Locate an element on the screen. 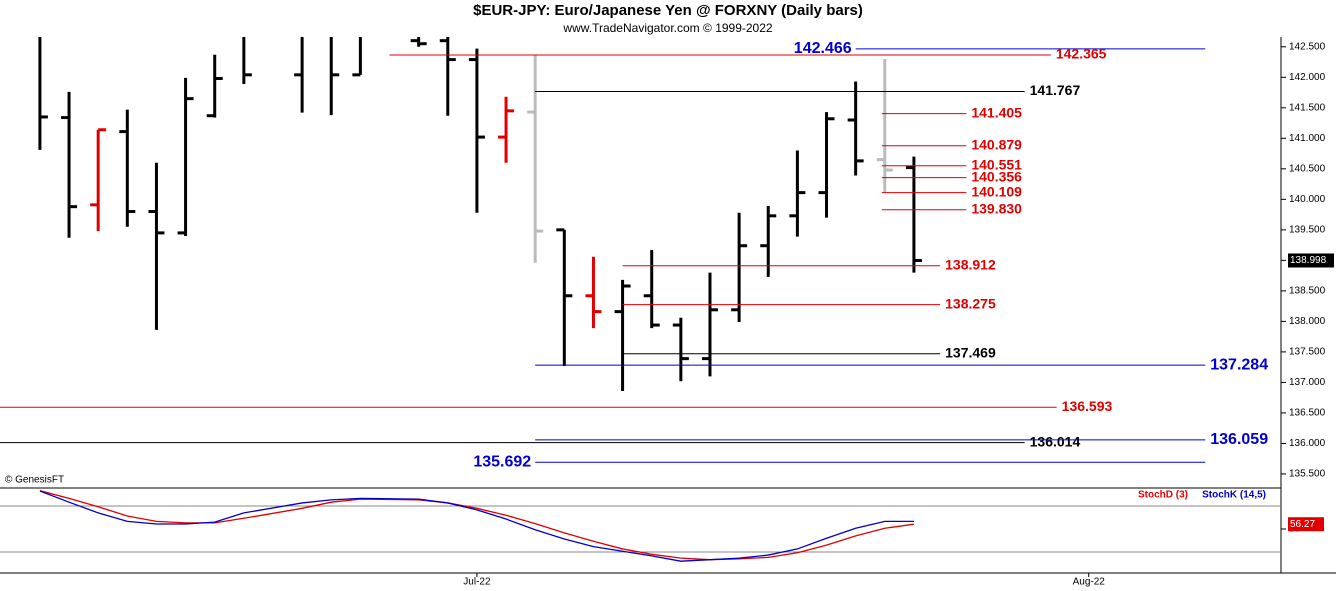 This screenshot has width=1336, height=591. y-tick-label: 137.000 is located at coordinates (1307, 382).